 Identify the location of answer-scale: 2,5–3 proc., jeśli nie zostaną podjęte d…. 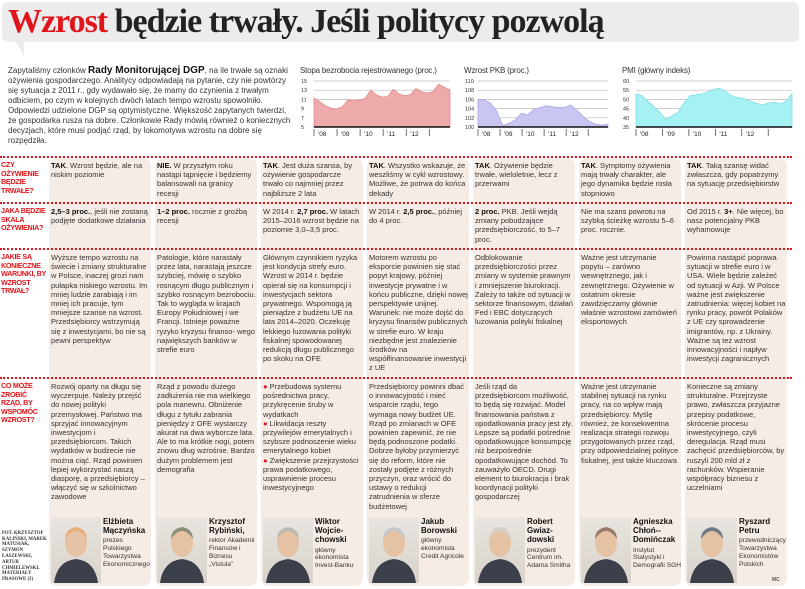
(100, 216).